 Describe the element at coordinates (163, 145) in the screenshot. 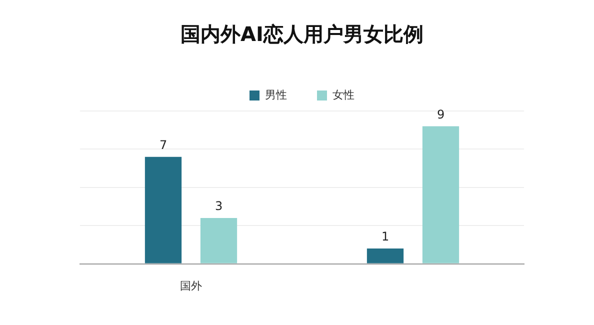

I see `data-label: 7` at that location.